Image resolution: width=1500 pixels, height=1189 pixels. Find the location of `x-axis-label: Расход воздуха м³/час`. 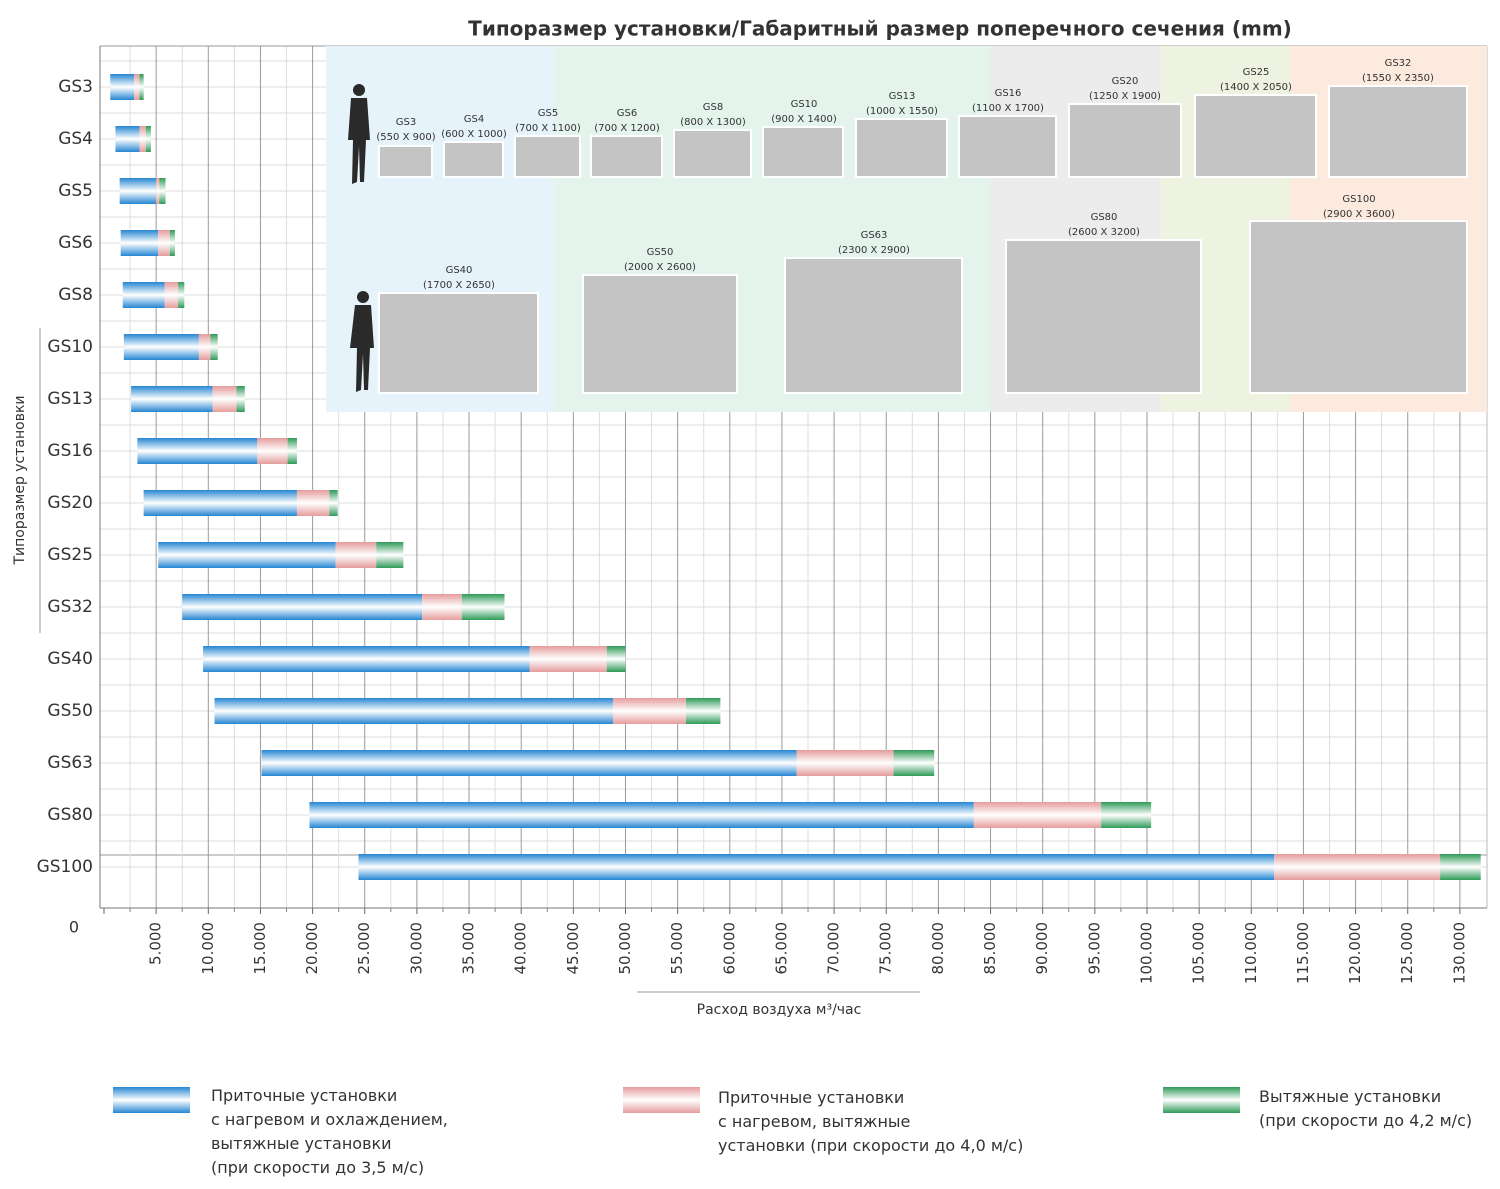

x-axis-label: Расход воздуха м³/час is located at coordinates (779, 1010).